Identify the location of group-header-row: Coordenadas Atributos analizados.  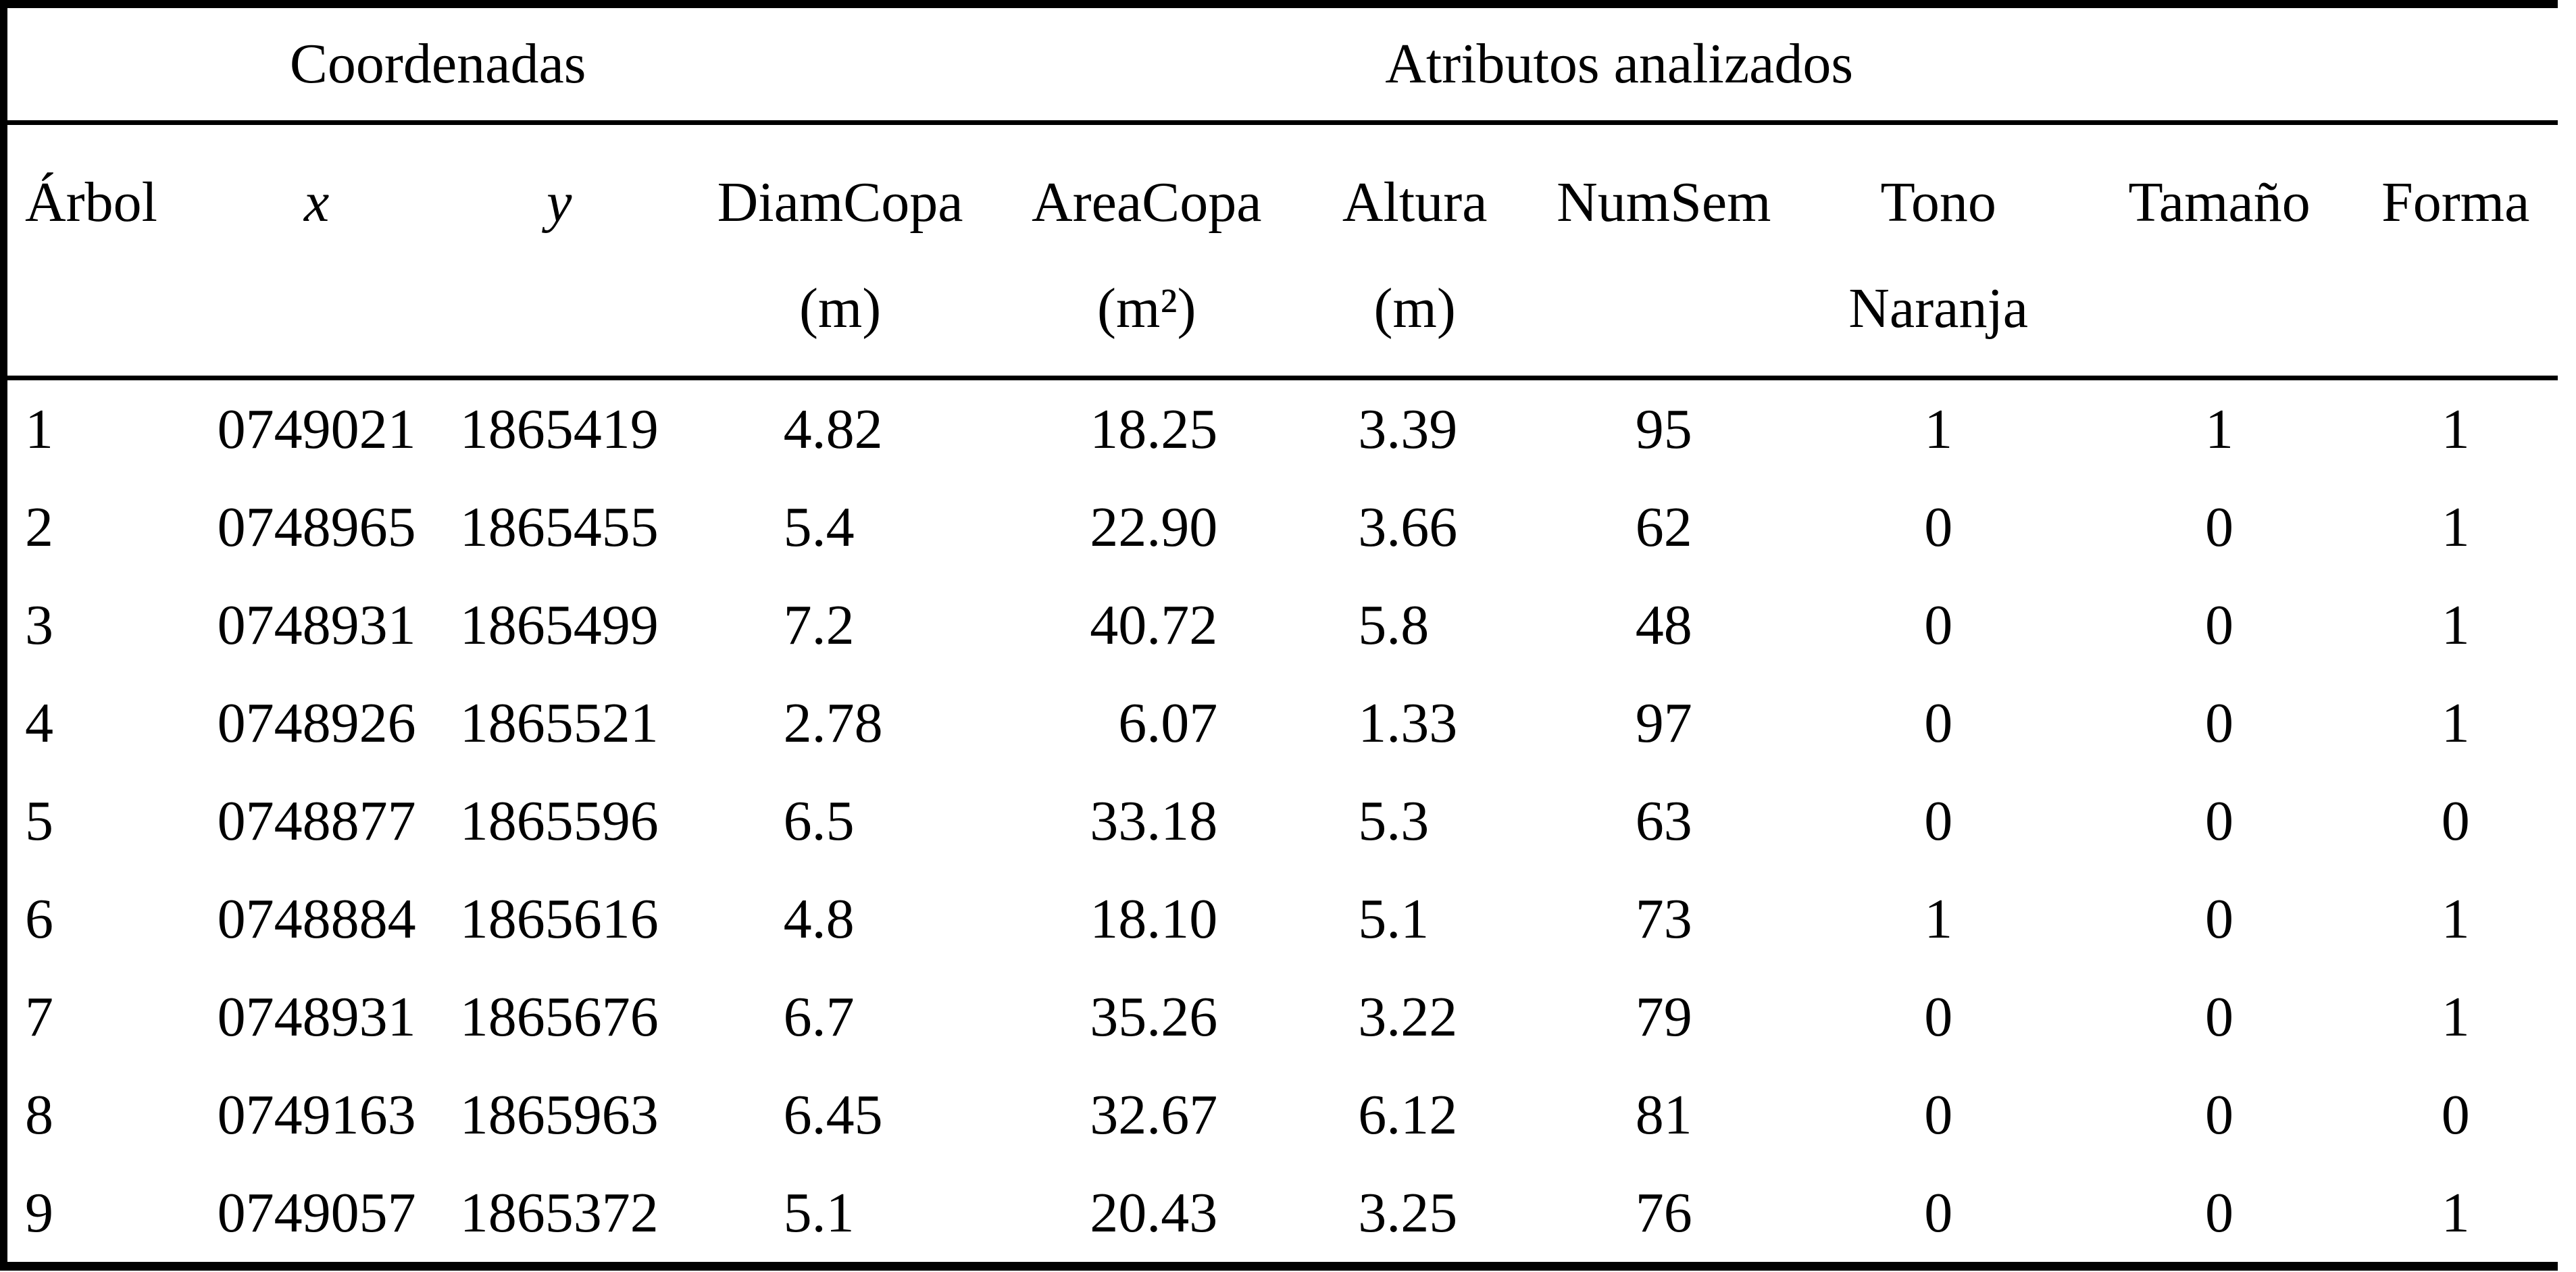
(1280, 64).